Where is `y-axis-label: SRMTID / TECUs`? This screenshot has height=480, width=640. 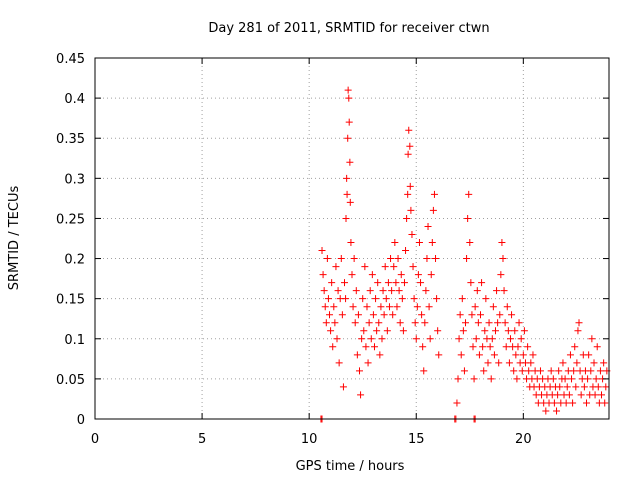 y-axis-label: SRMTID / TECUs is located at coordinates (14, 238).